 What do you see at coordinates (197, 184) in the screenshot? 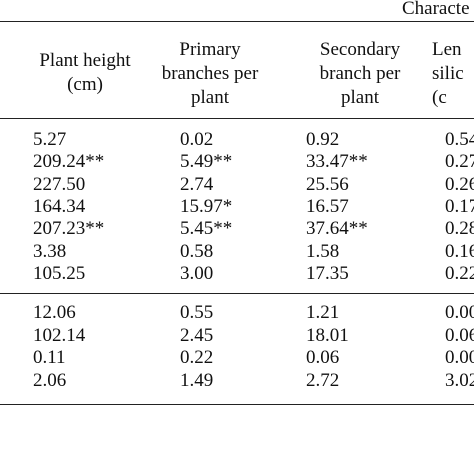
I see `cell: 2.74` at bounding box center [197, 184].